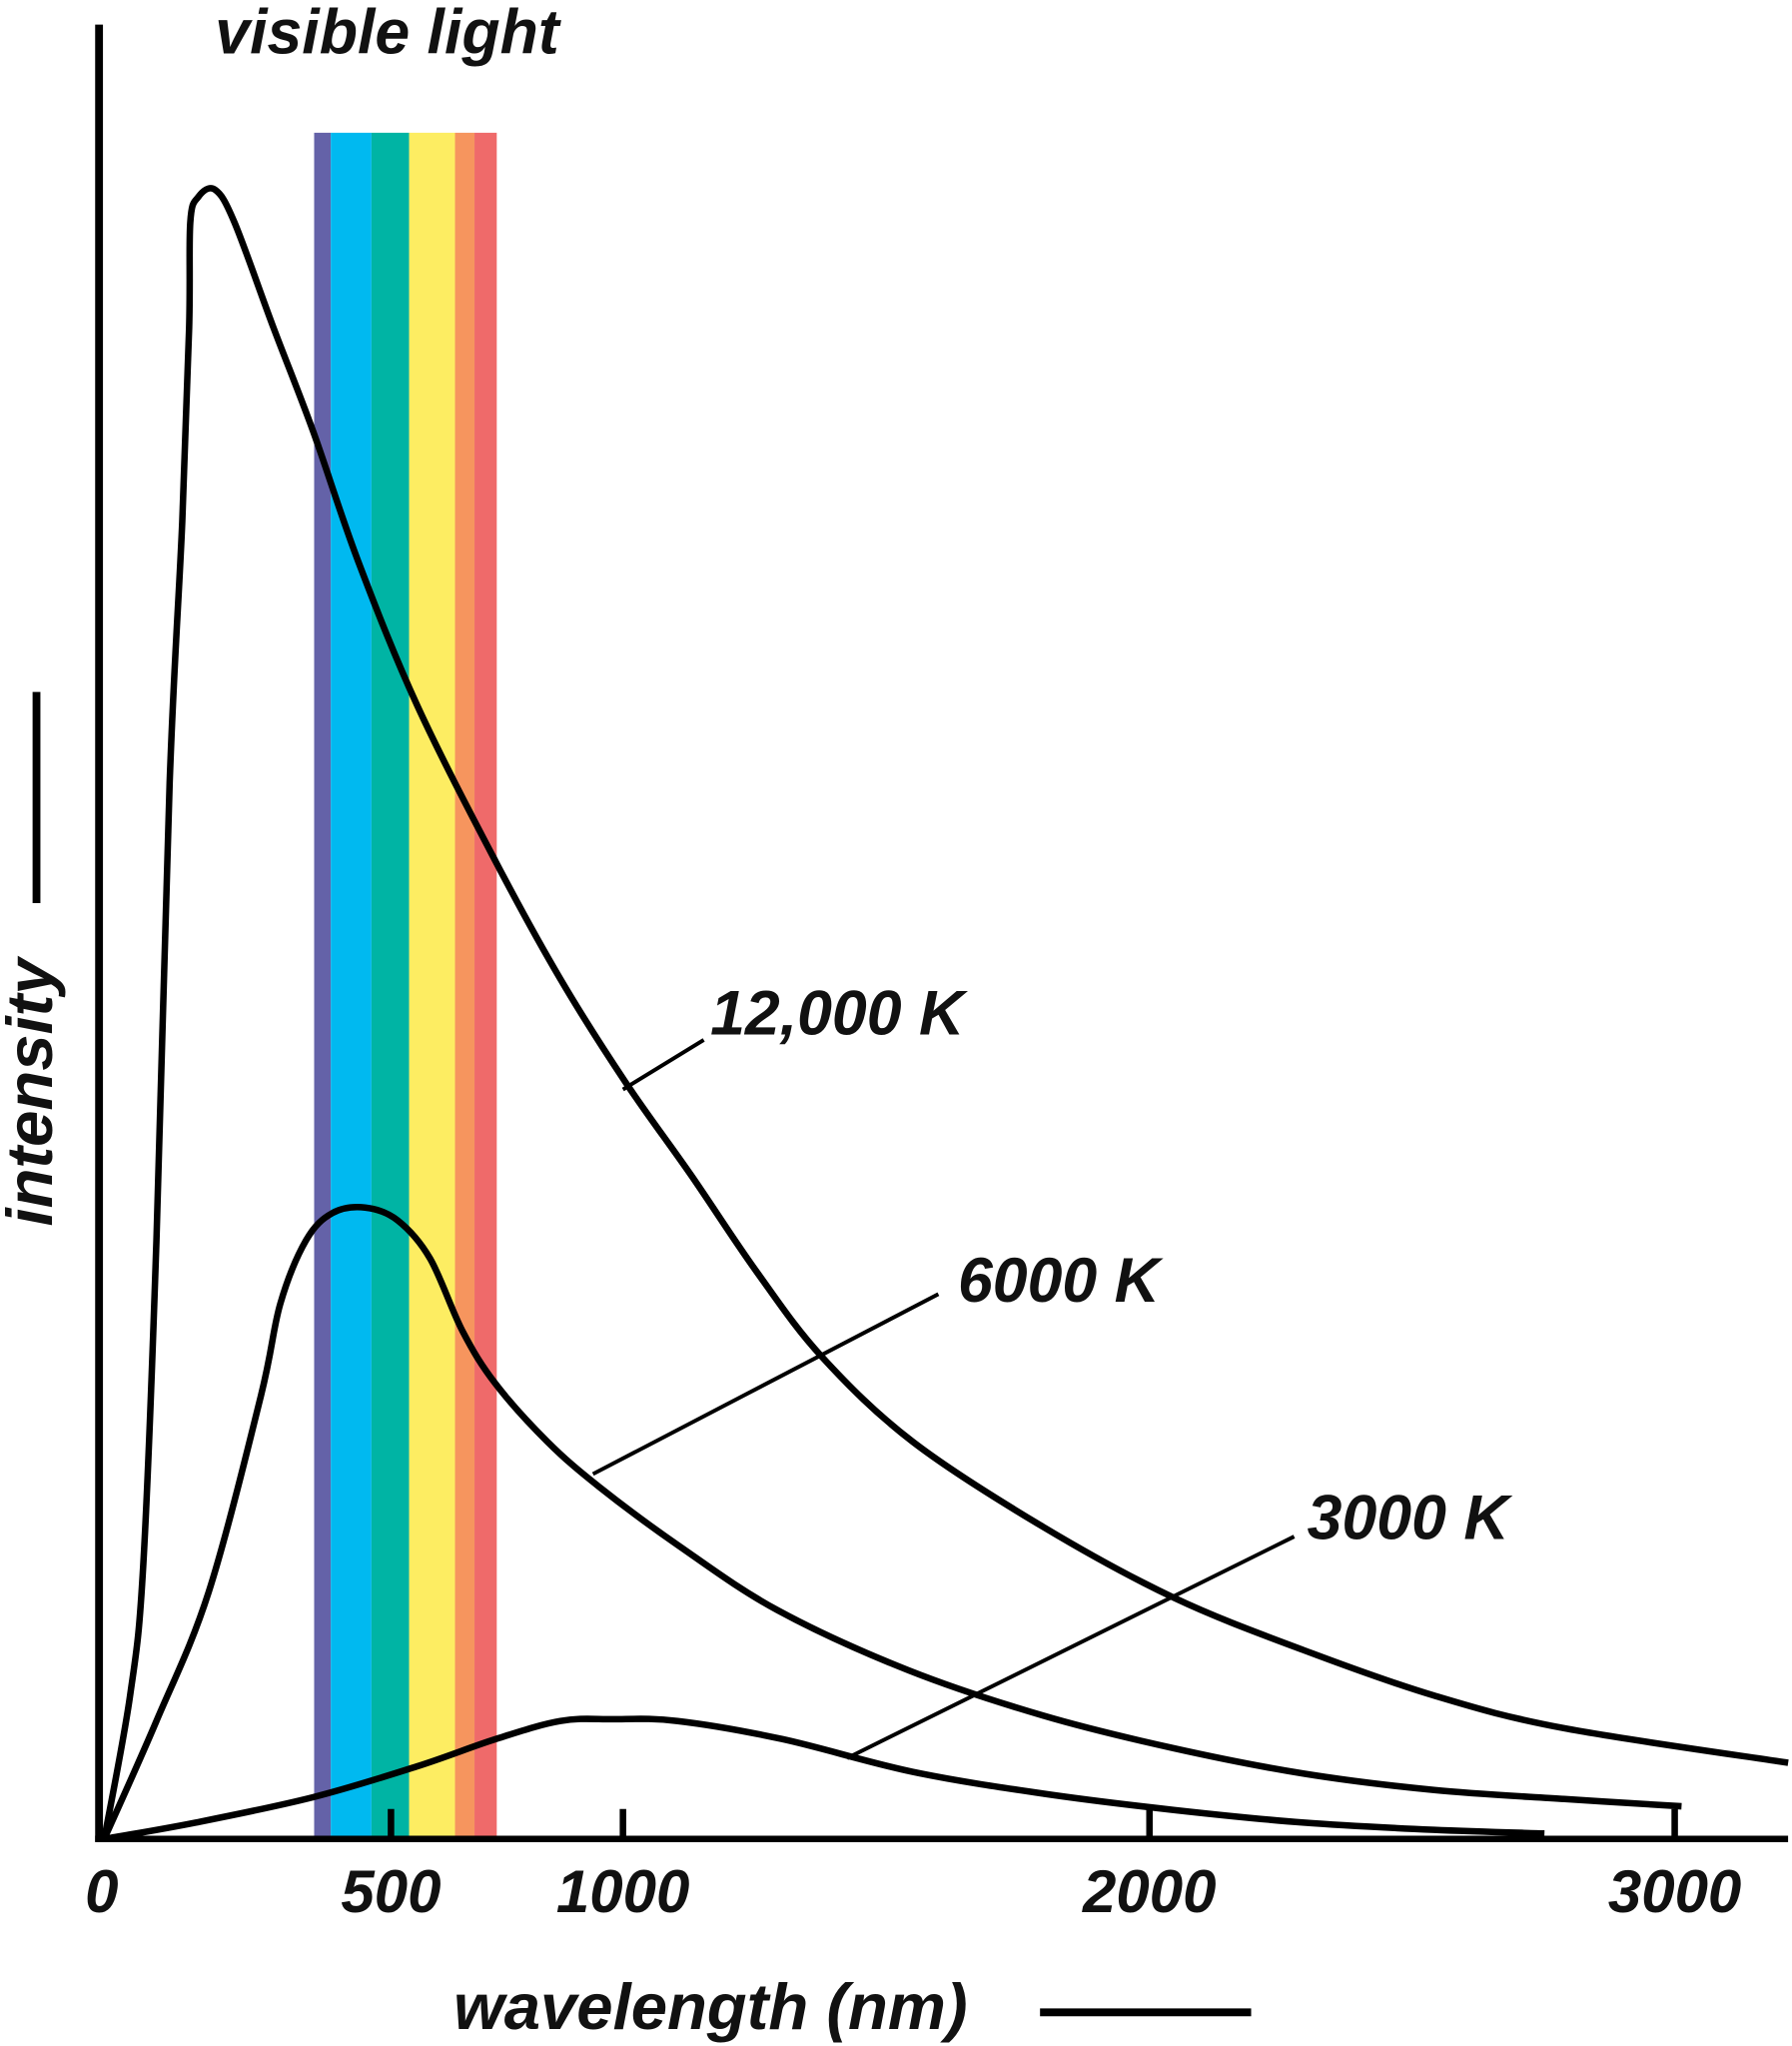 The width and height of the screenshot is (1792, 2046). What do you see at coordinates (663, 1065) in the screenshot?
I see `leader-line-12000k` at bounding box center [663, 1065].